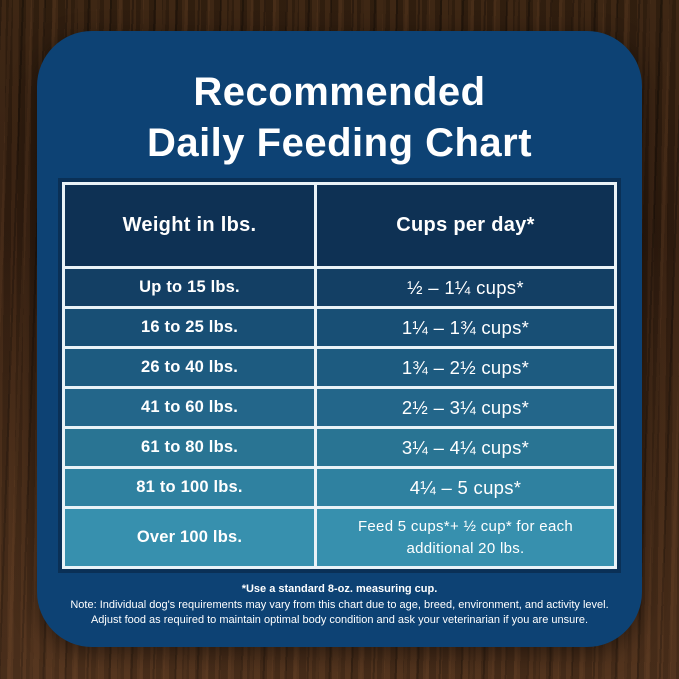  What do you see at coordinates (465, 368) in the screenshot?
I see `table-cell-cups: 1¾ – 2½ cups*` at bounding box center [465, 368].